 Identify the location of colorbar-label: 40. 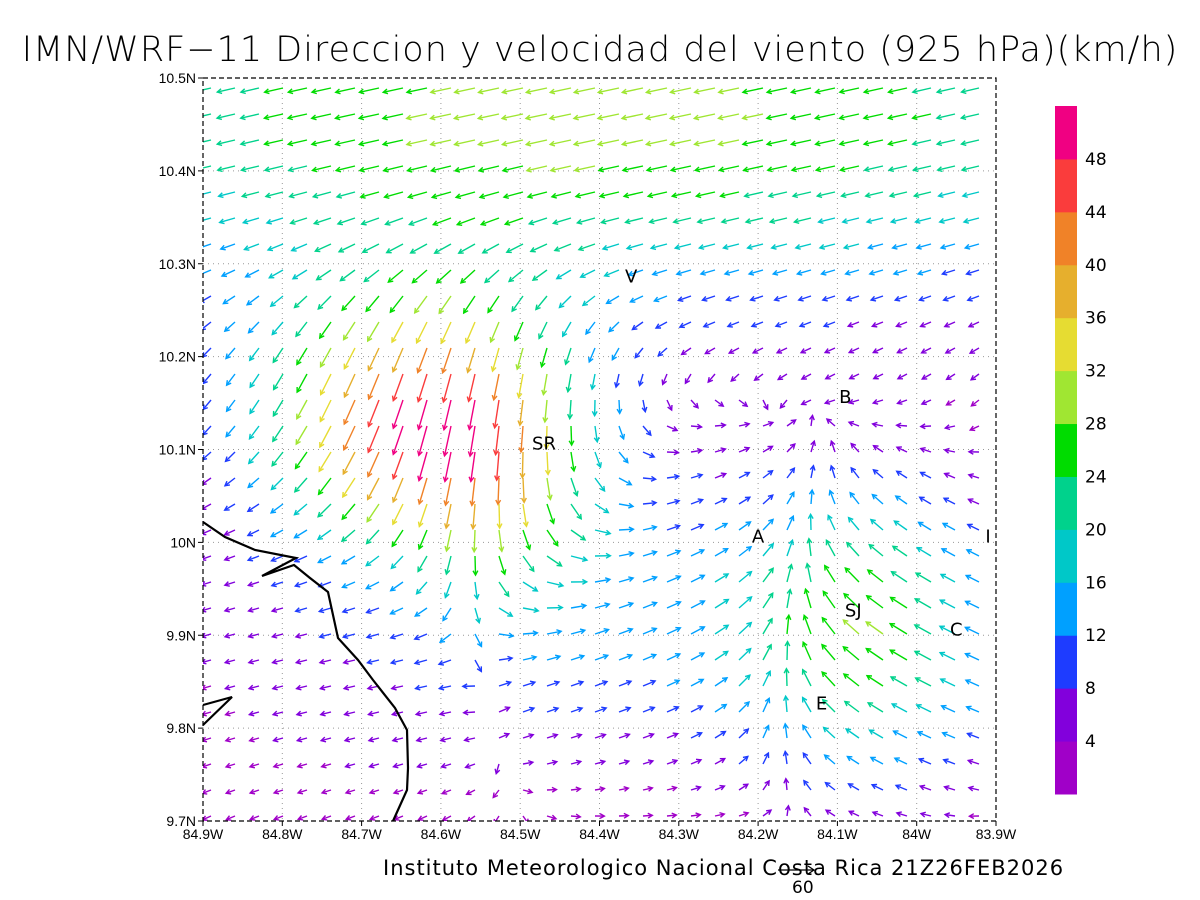
(1096, 266).